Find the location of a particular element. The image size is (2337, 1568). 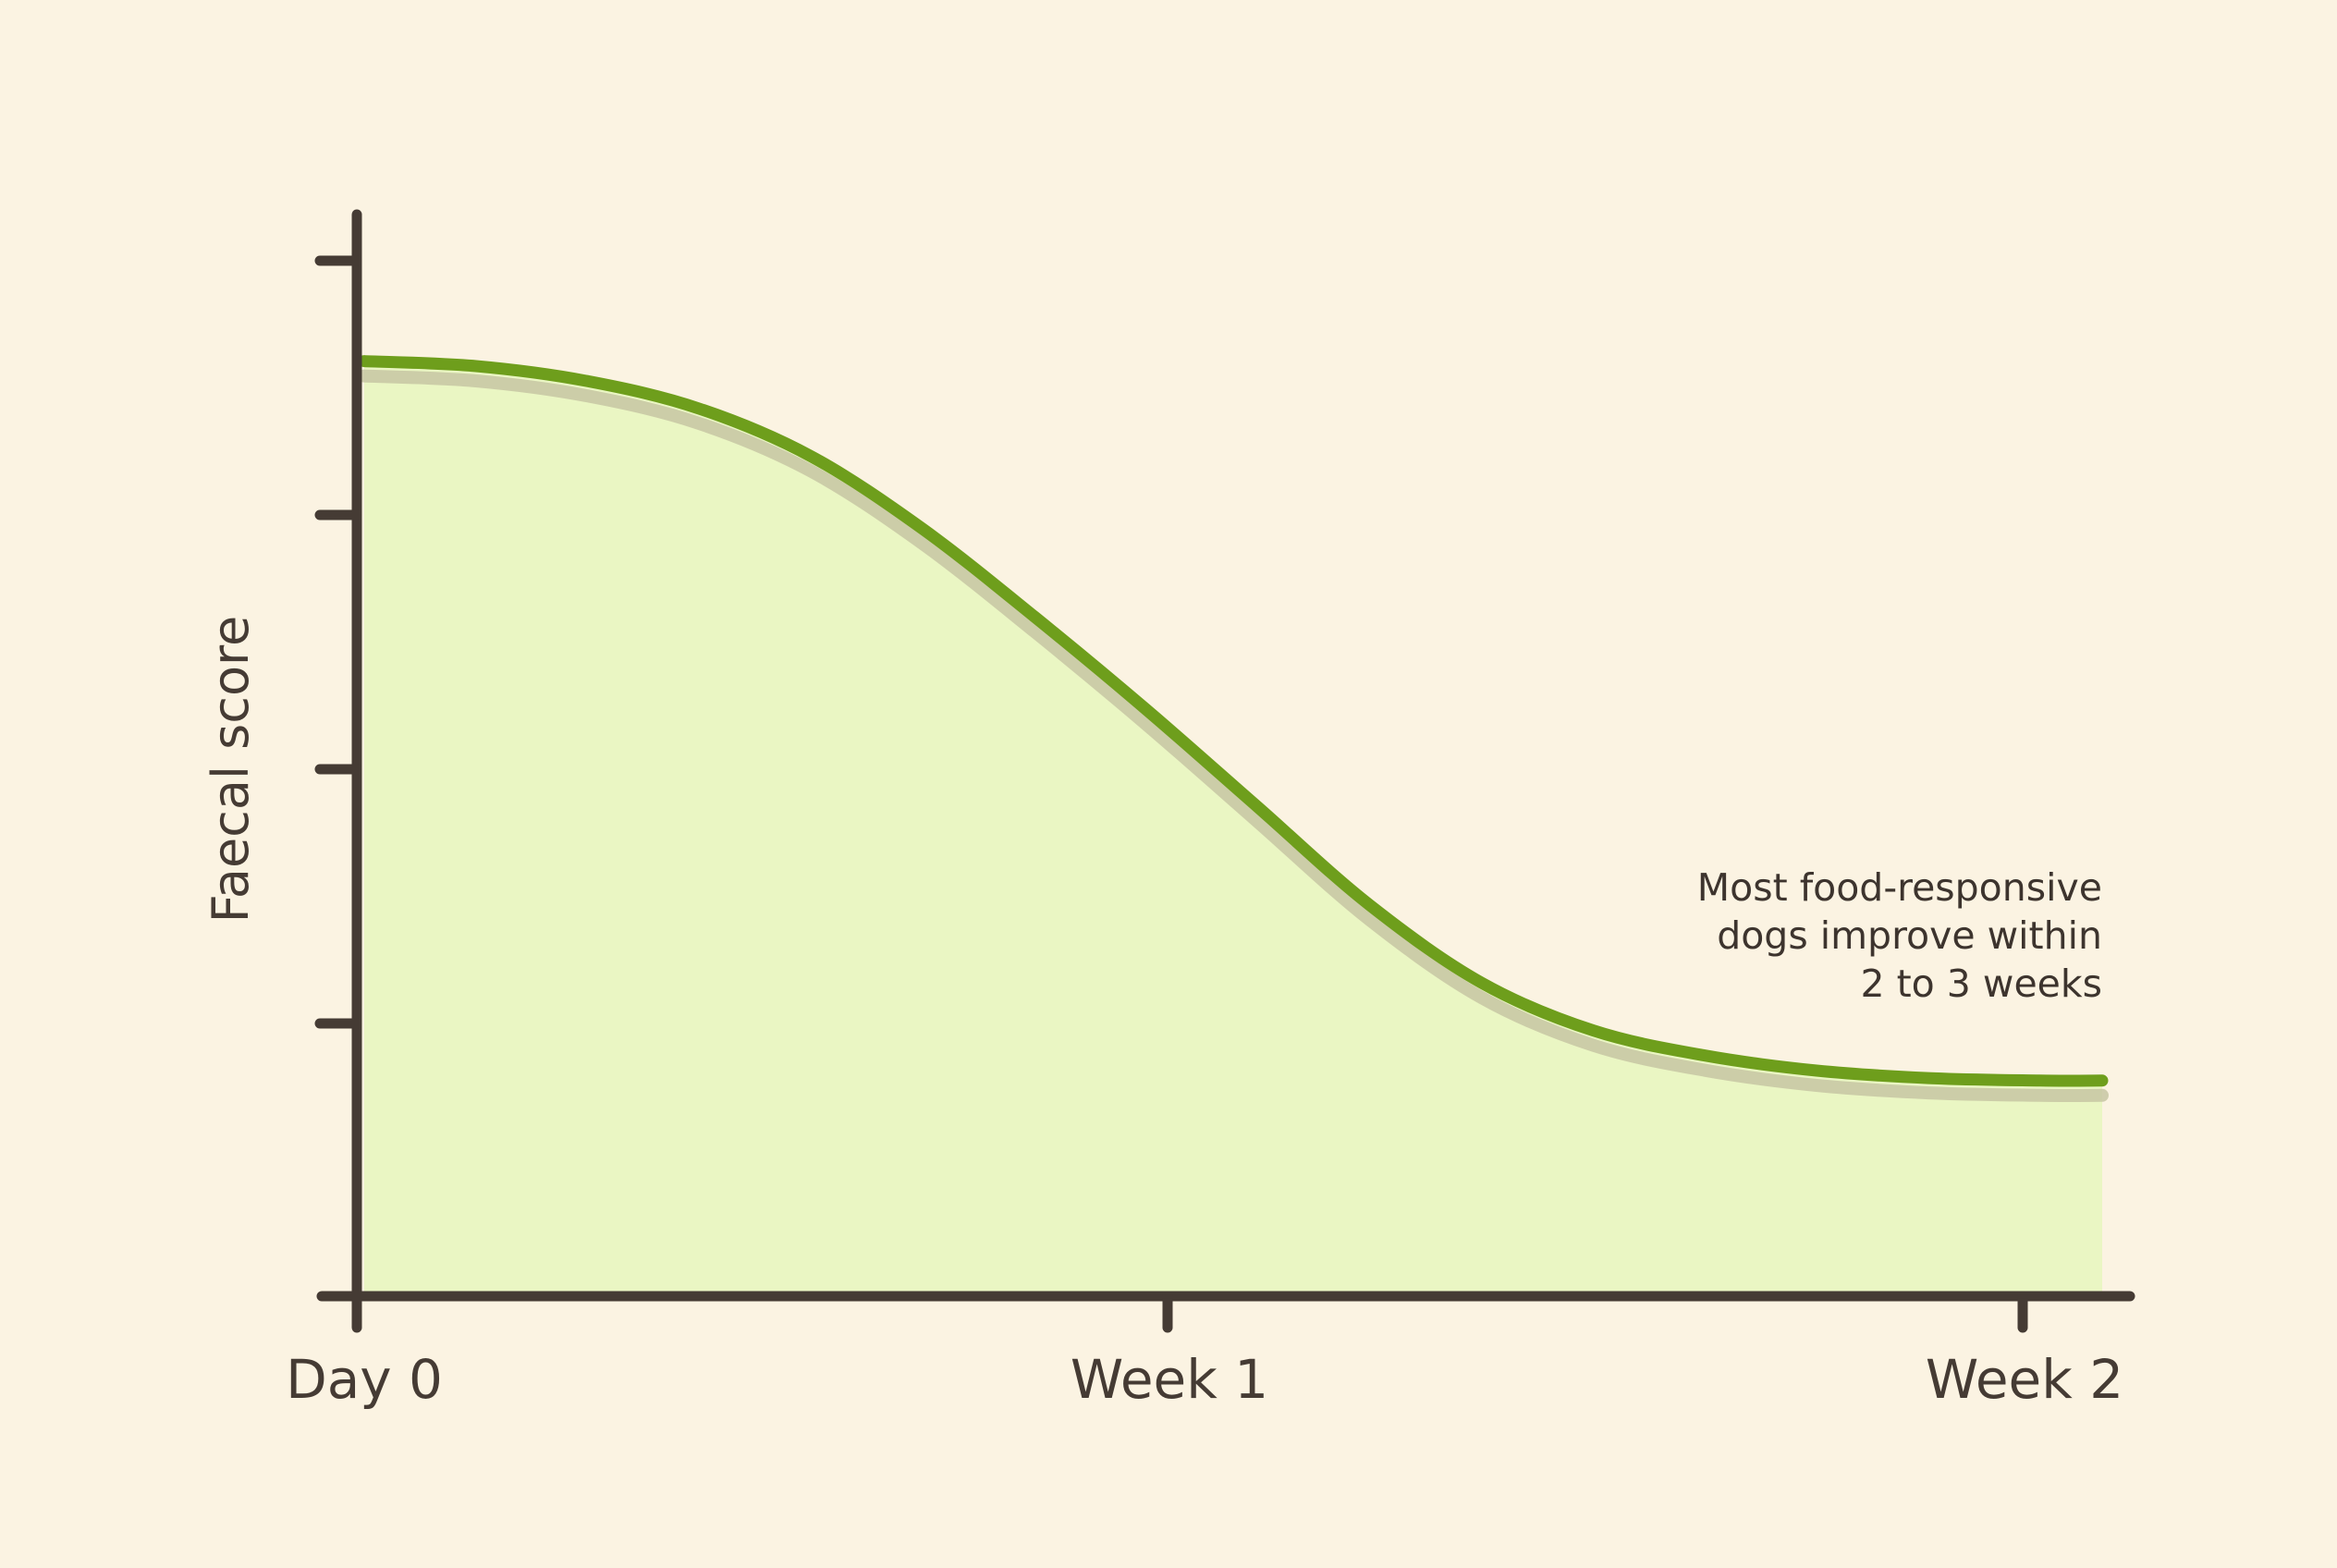

annotation-line-2: dogs improve within is located at coordinates (1909, 935).